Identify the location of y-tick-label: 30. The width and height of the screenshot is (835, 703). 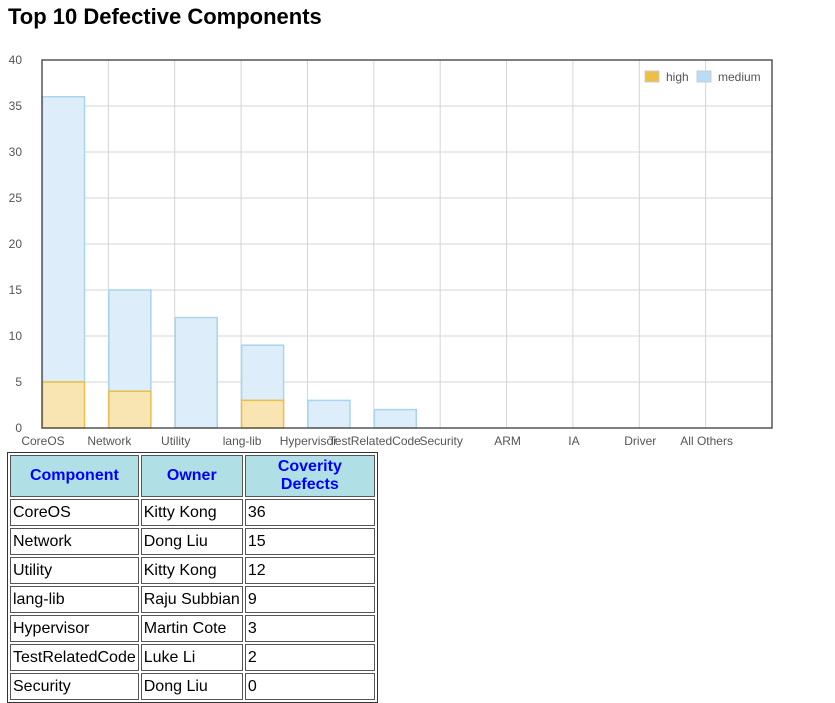
(16, 152).